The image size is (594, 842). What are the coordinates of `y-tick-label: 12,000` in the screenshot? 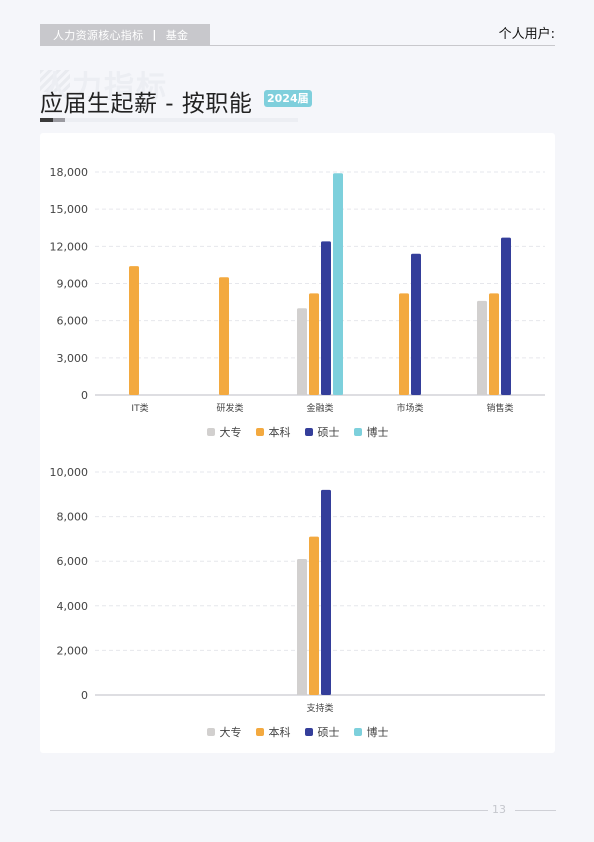 It's located at (69, 246).